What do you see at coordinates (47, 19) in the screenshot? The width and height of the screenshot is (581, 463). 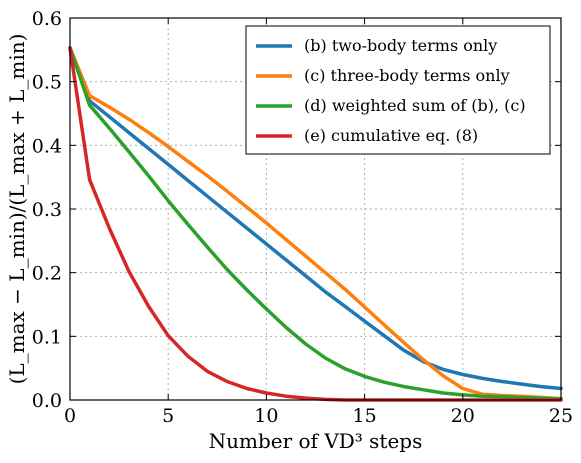 I see `y-tick-label: 0.6` at bounding box center [47, 19].